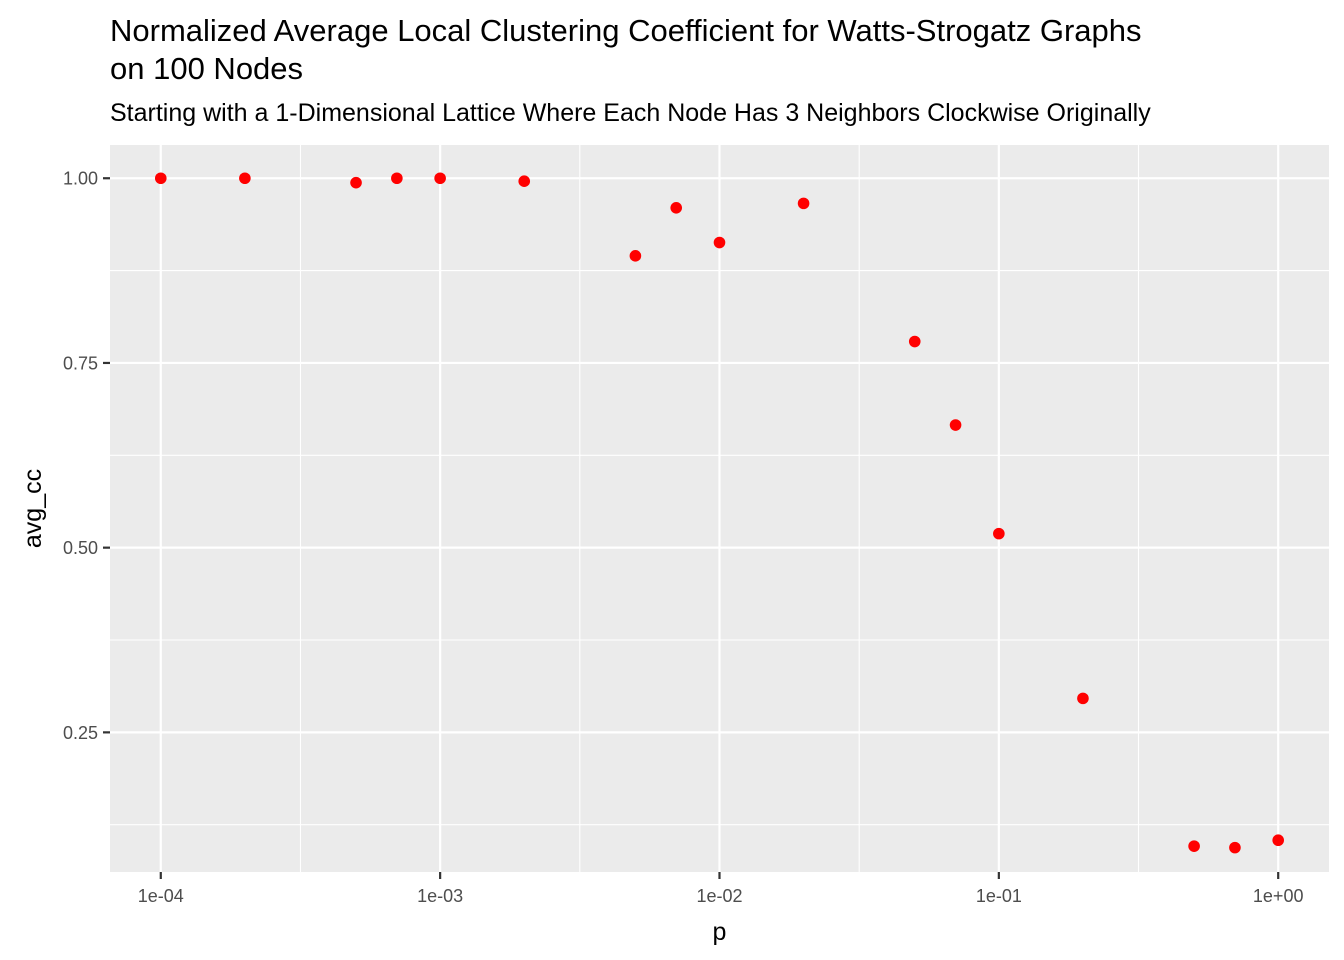 This screenshot has width=1344, height=960. I want to click on x-axis-title: p, so click(720, 932).